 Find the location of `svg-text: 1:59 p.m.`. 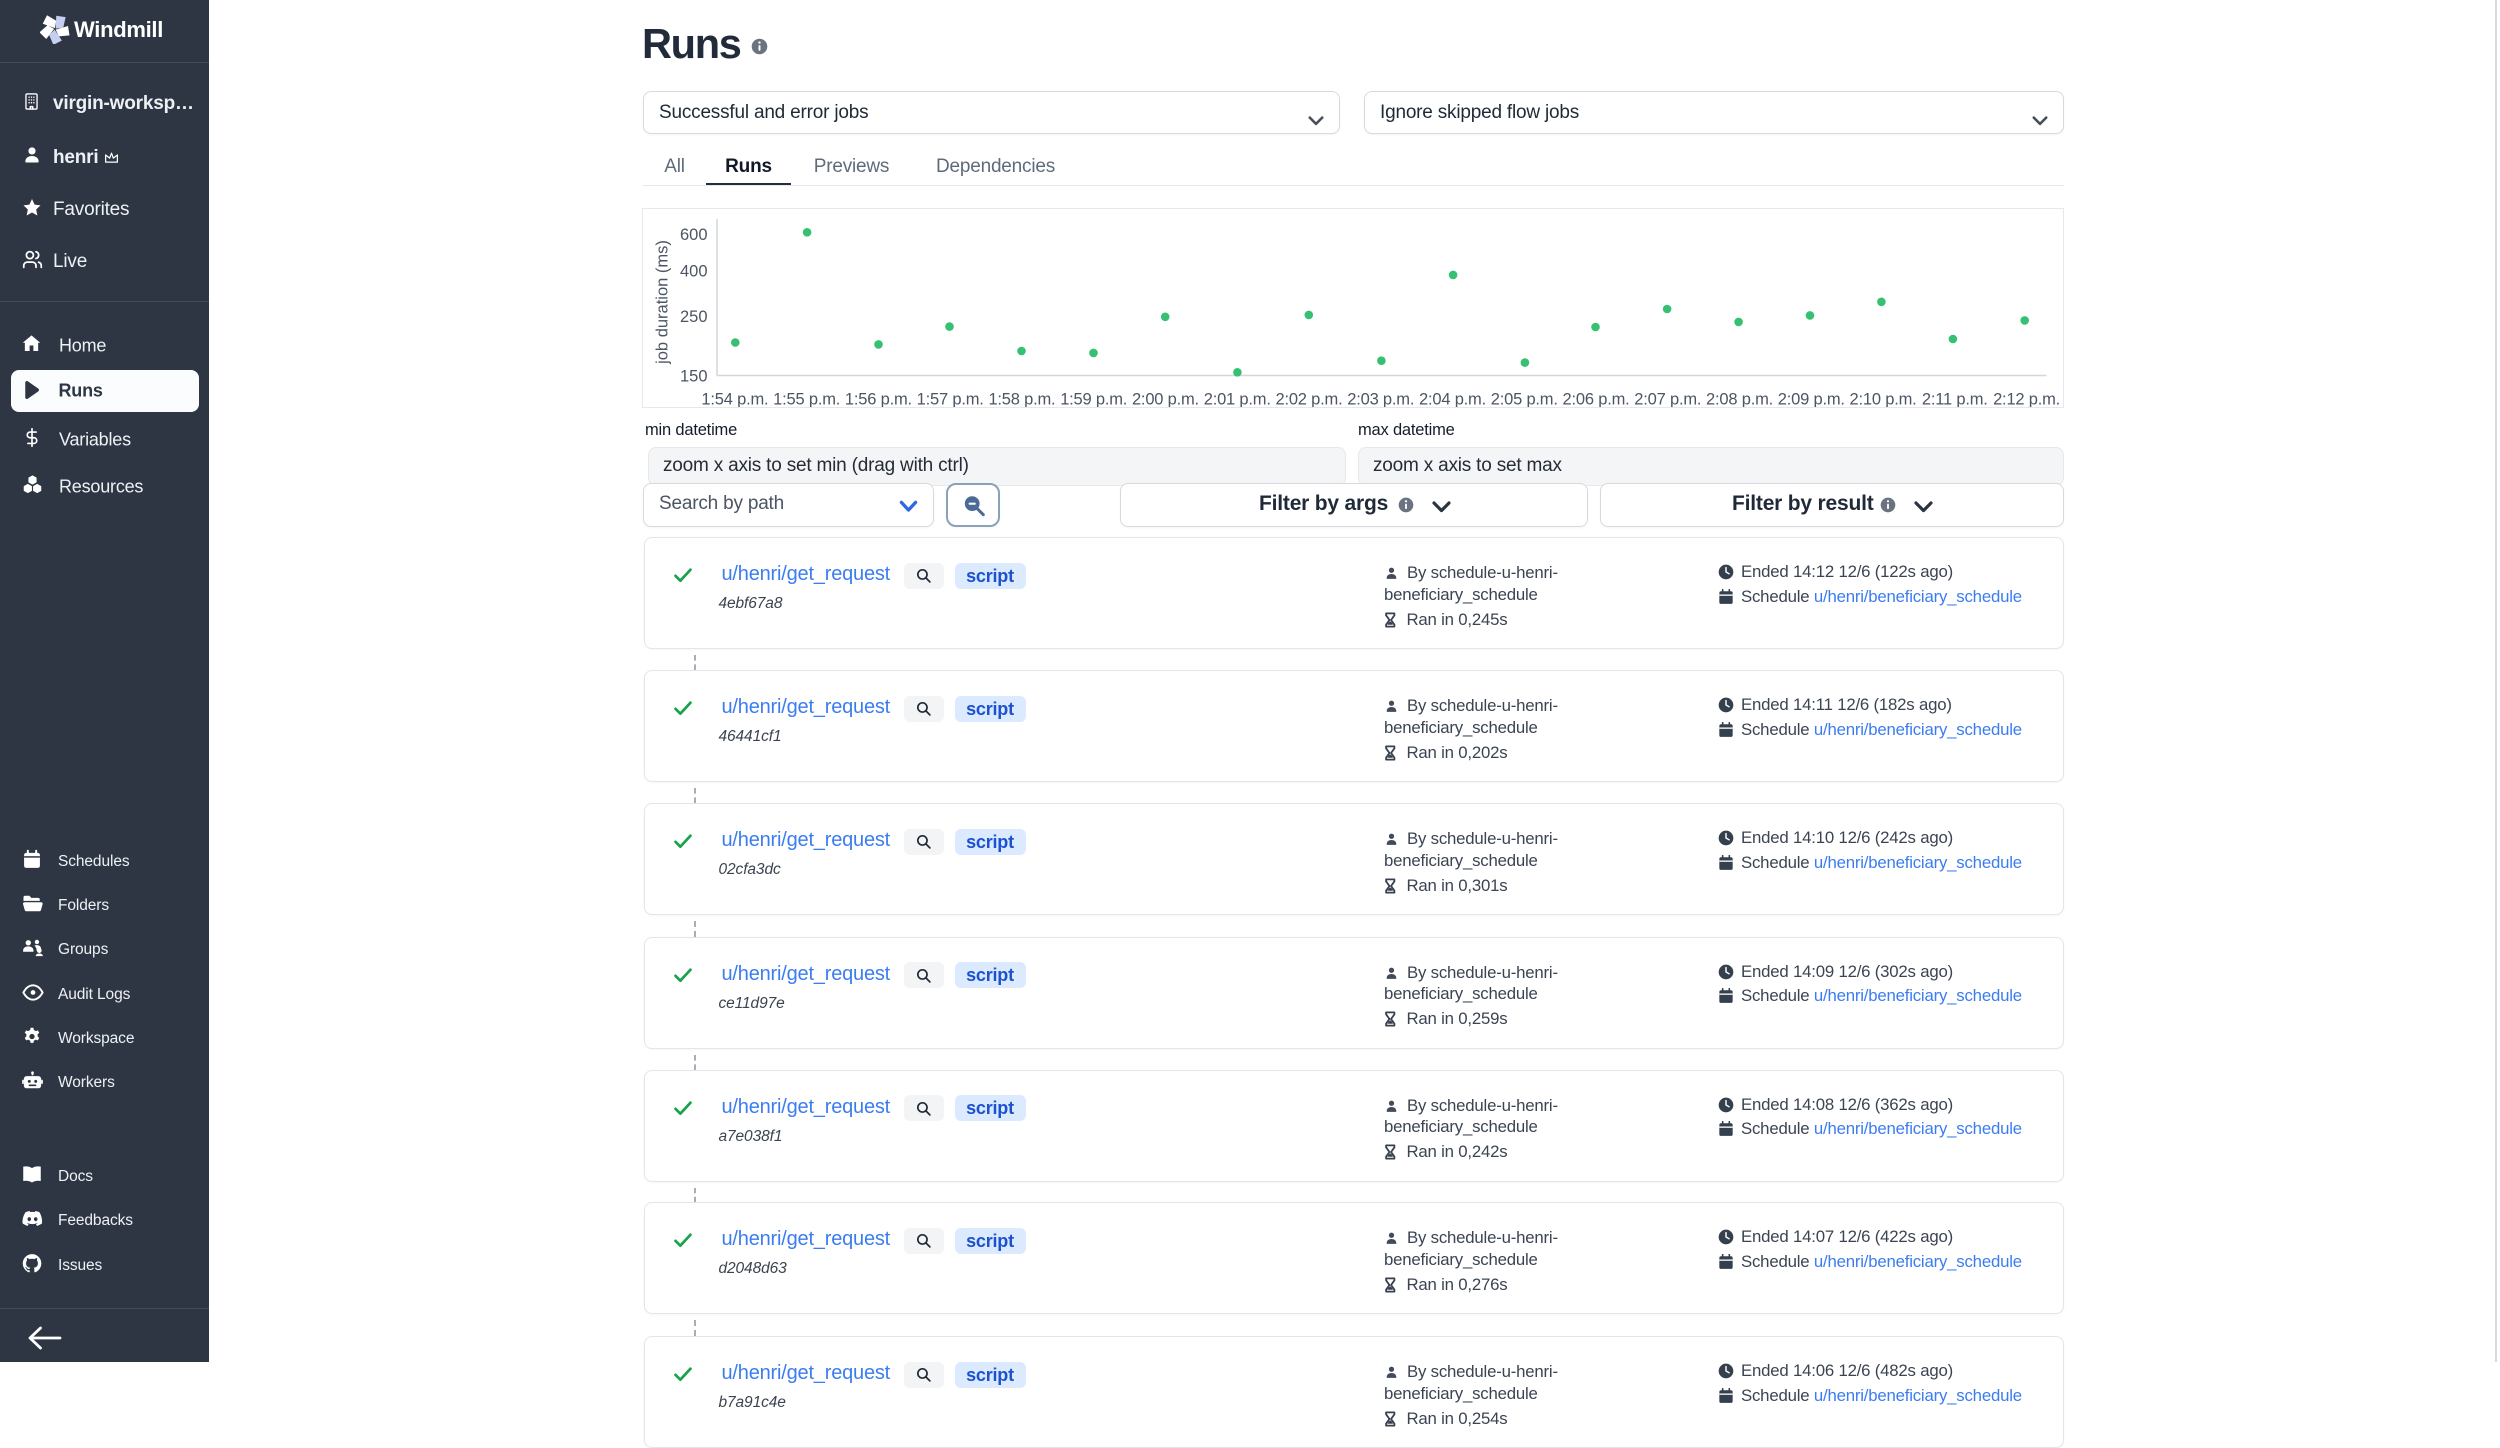

svg-text: 1:59 p.m. is located at coordinates (1093, 399).